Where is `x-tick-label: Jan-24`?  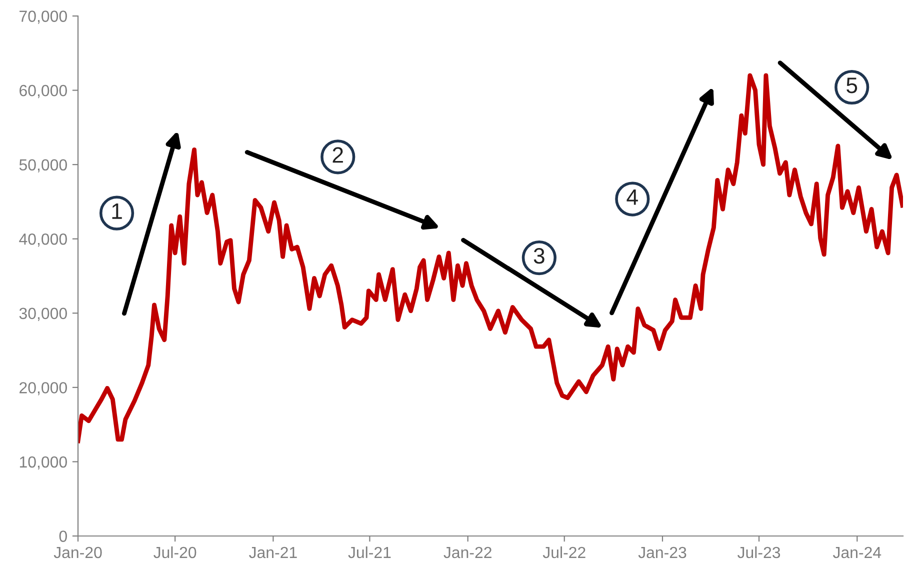
x-tick-label: Jan-24 is located at coordinates (857, 552).